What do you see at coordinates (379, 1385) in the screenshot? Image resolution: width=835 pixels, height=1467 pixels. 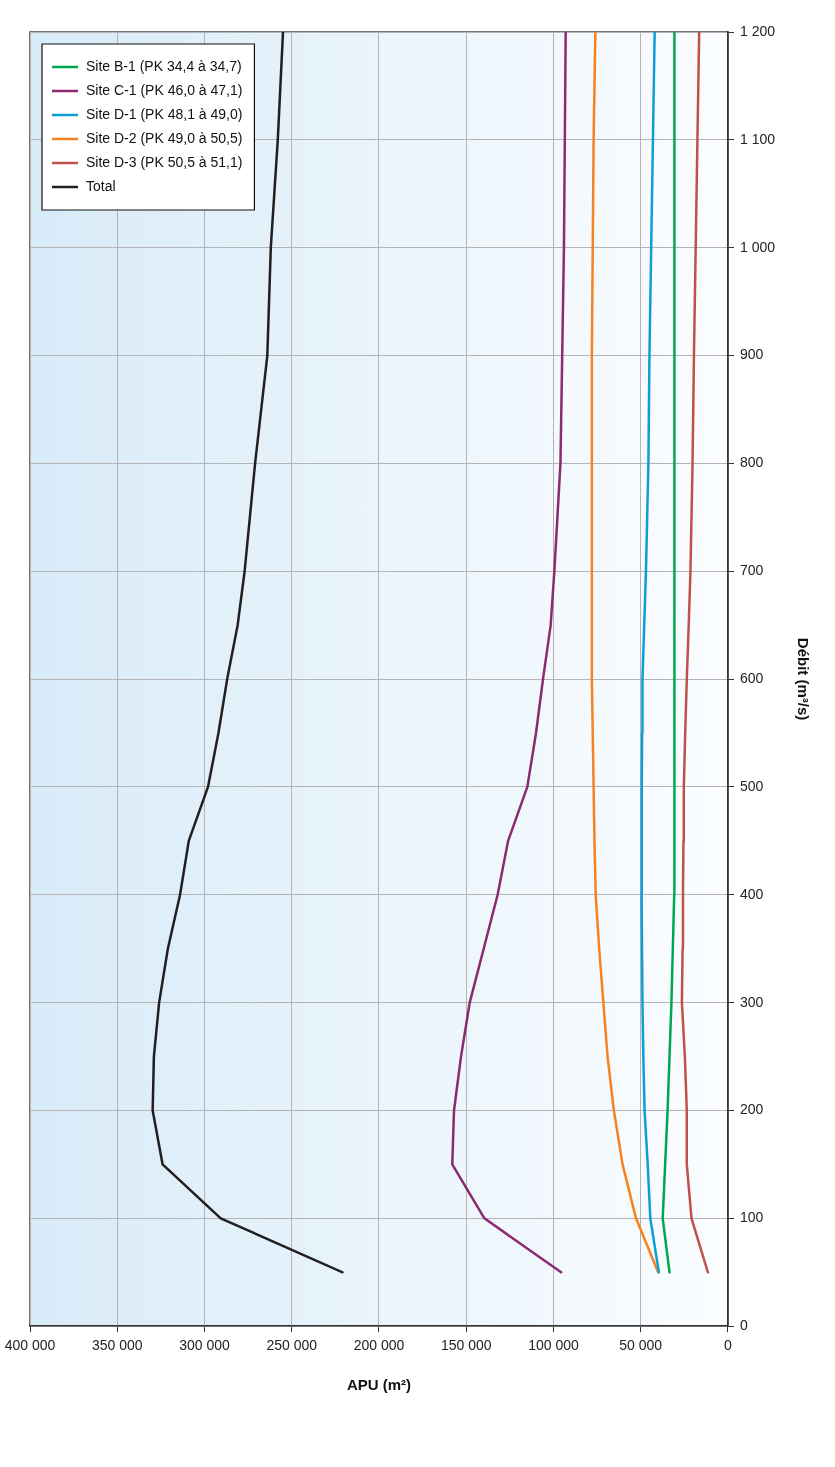 I see `x-axis-title: APU (m²)` at bounding box center [379, 1385].